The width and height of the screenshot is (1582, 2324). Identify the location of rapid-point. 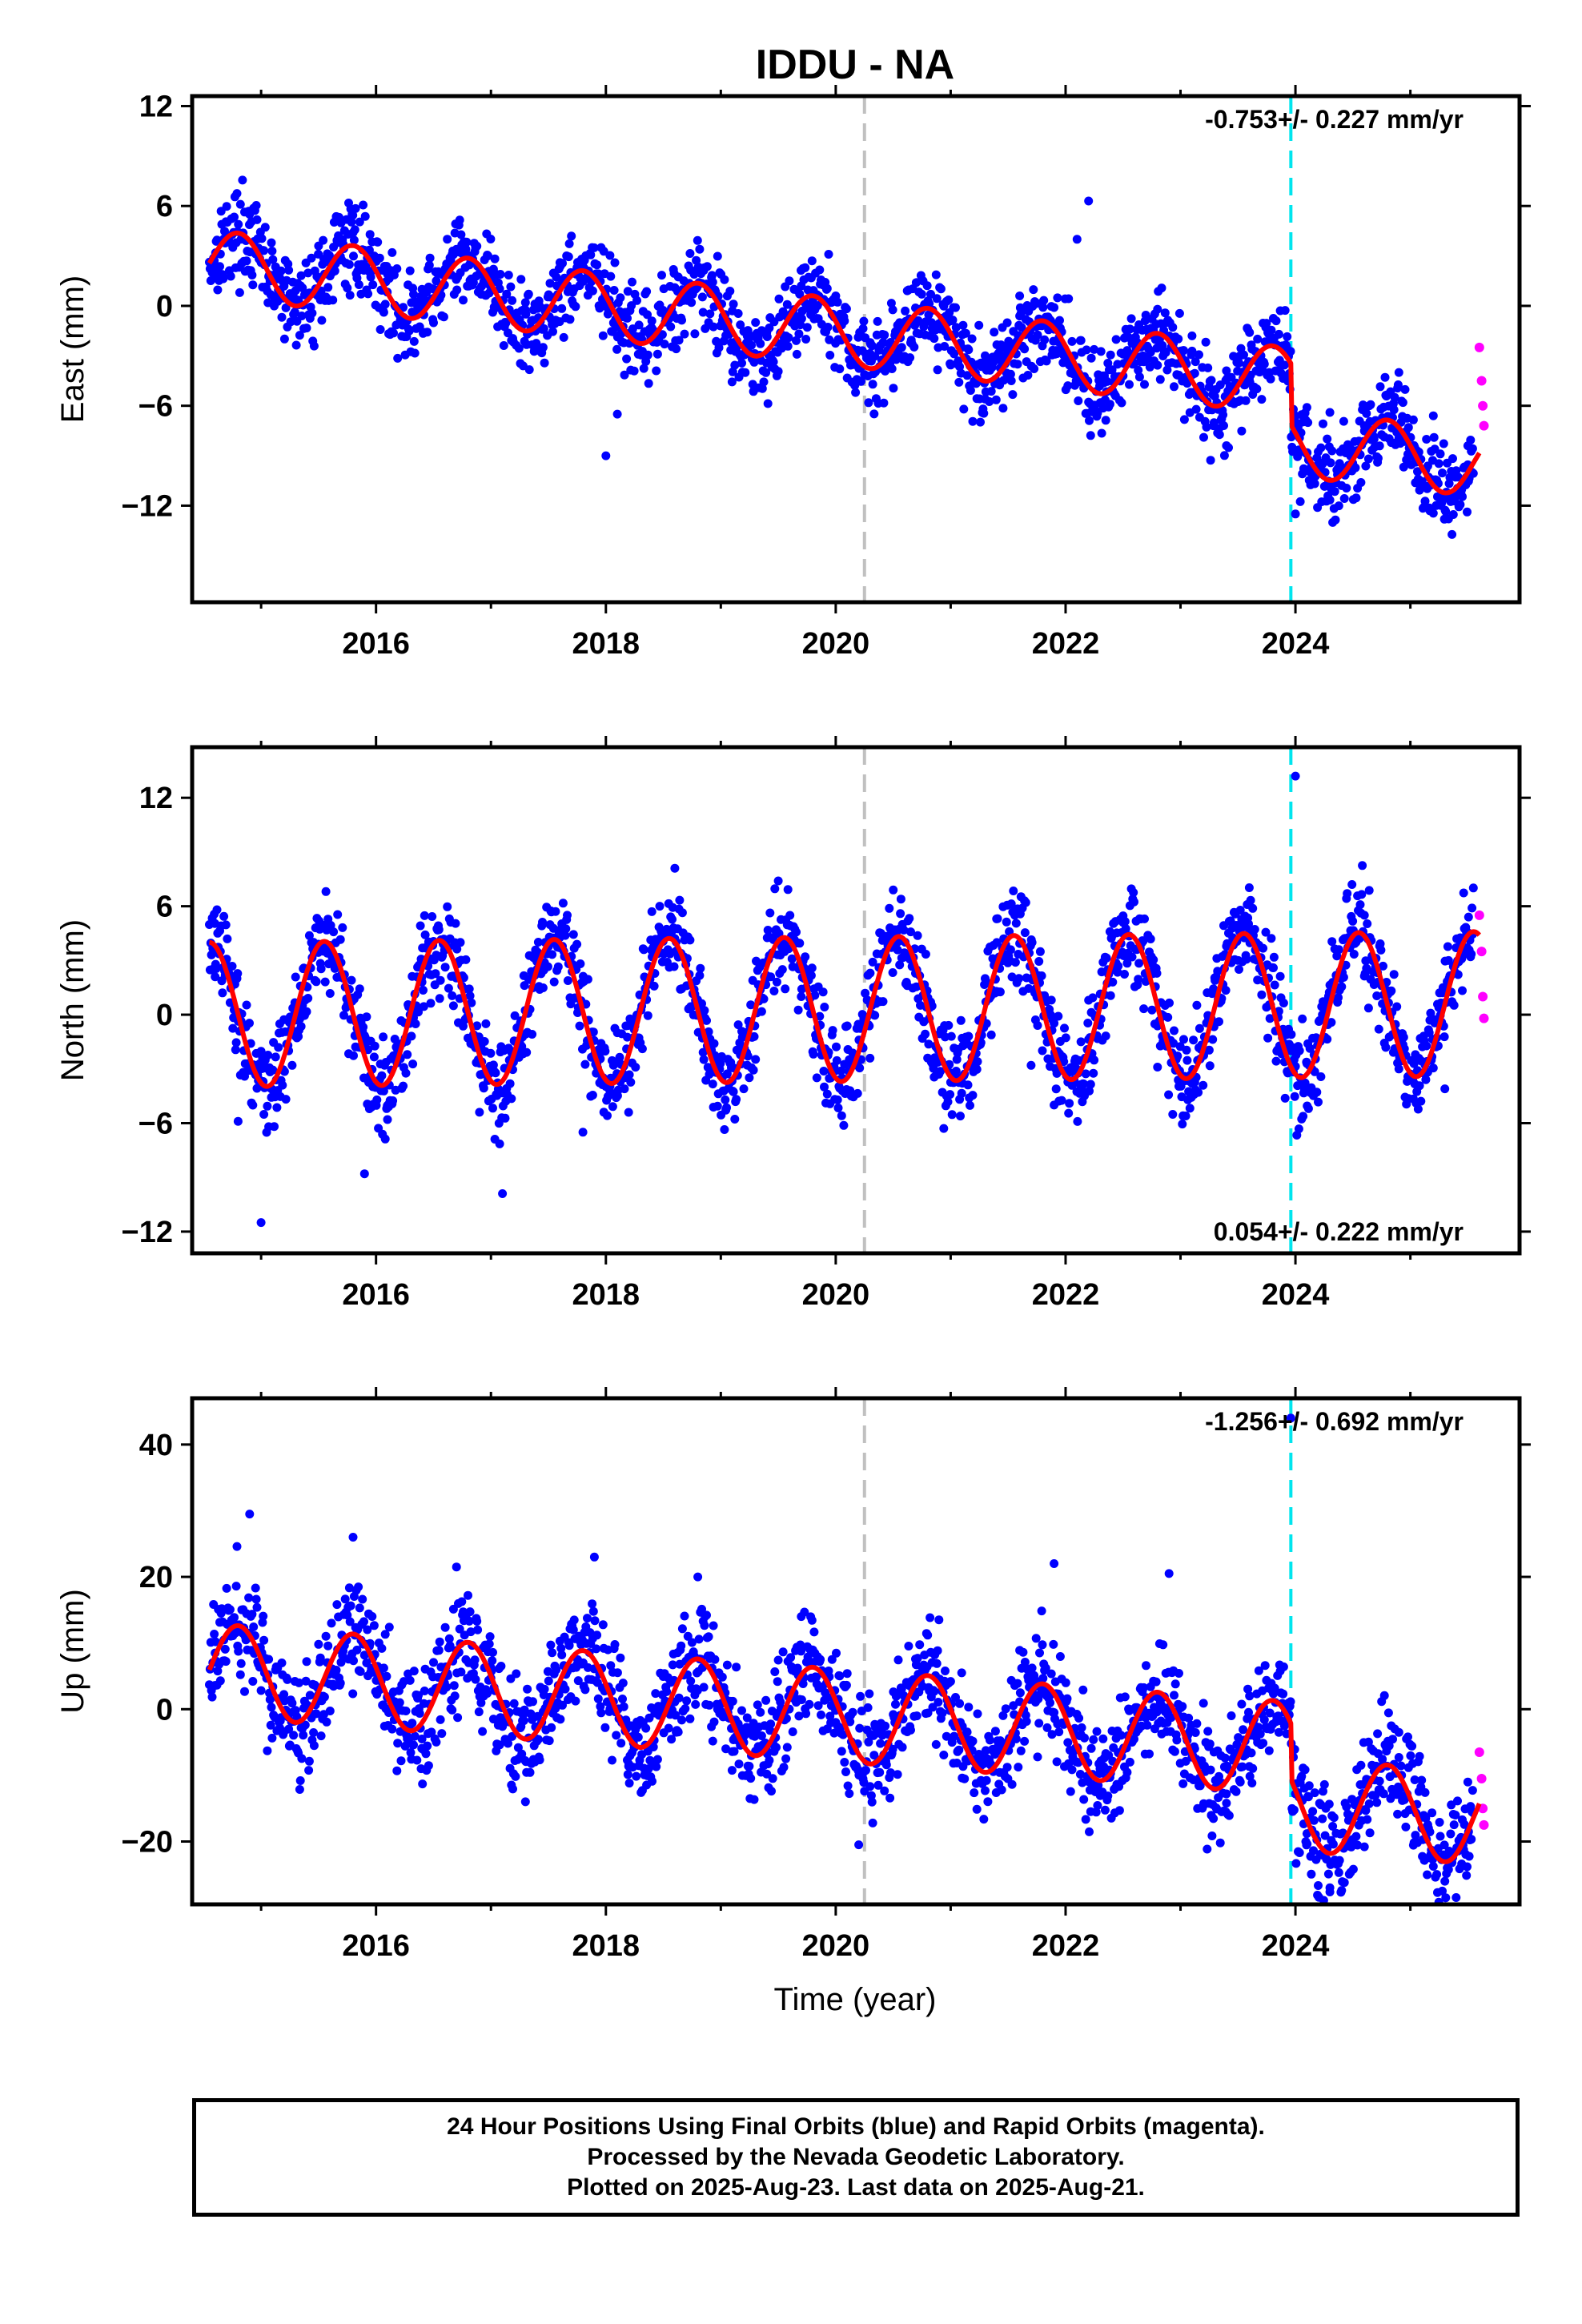
(1483, 996).